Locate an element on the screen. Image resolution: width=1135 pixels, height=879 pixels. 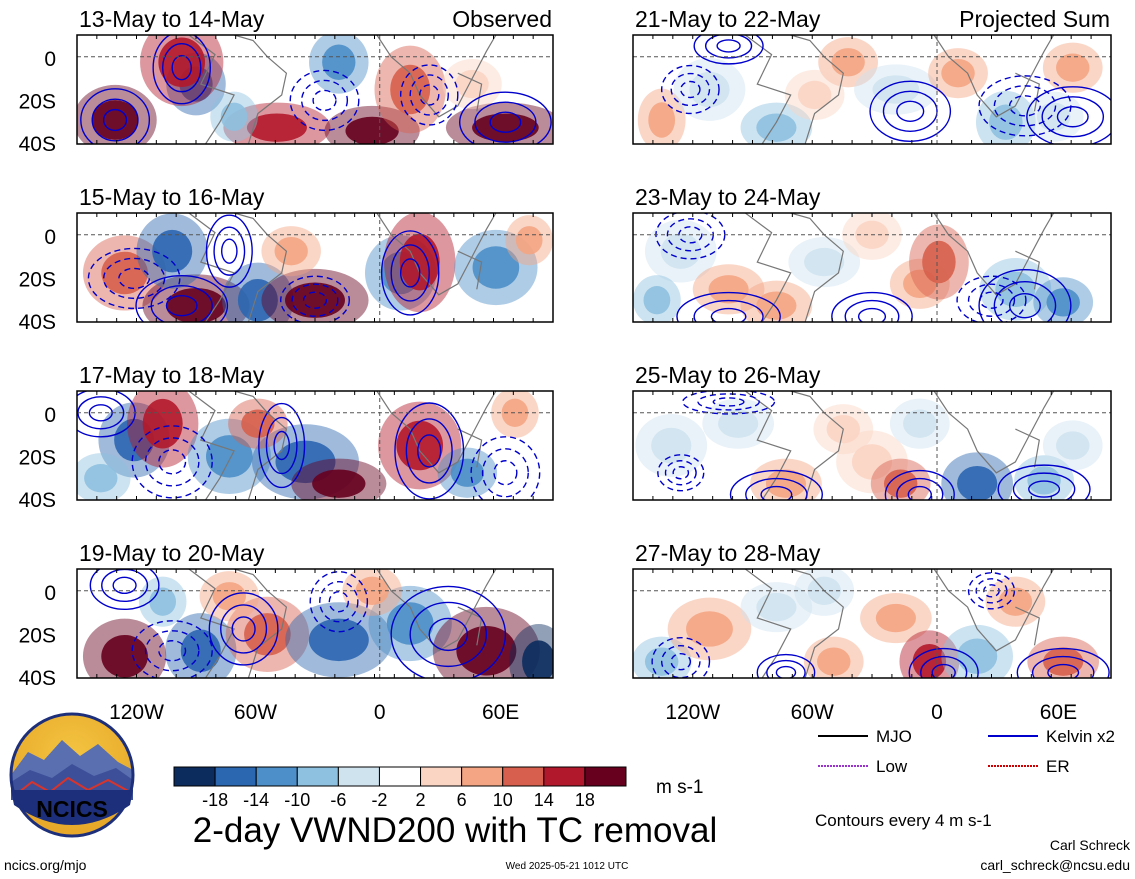
x-tick-label: 60W is located at coordinates (255, 712).